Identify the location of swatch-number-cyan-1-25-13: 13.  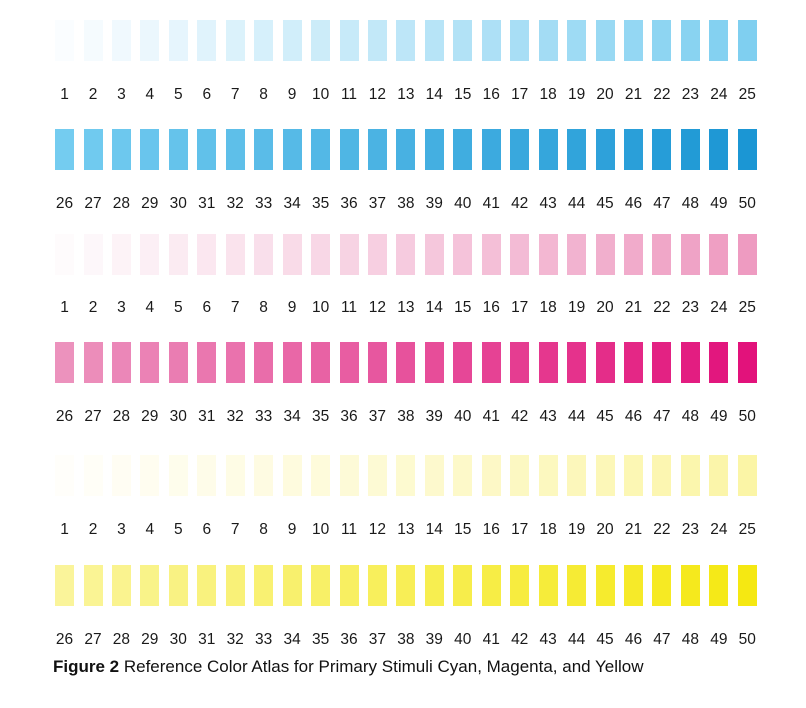
(406, 94).